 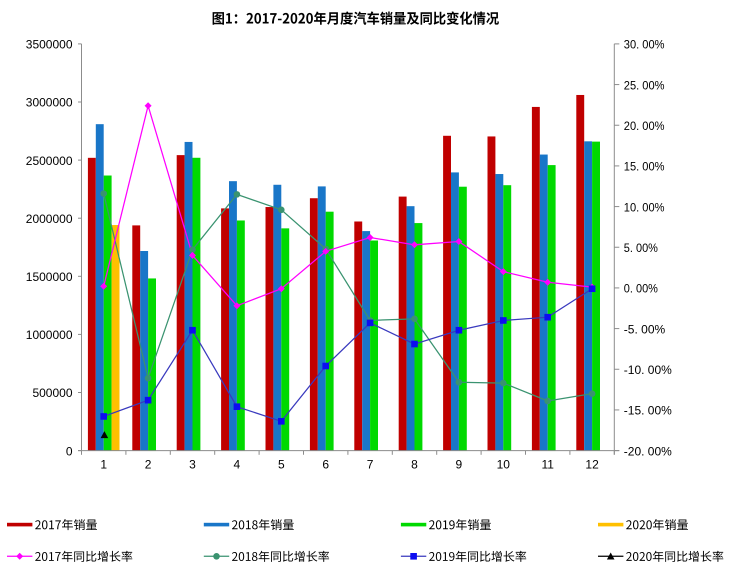 I want to click on svg-text: 10. 00%, so click(x=644, y=207).